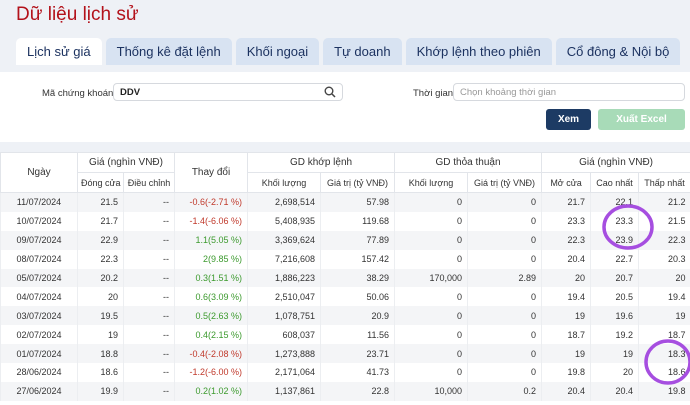  What do you see at coordinates (568, 119) in the screenshot?
I see `view-button: Xem` at bounding box center [568, 119].